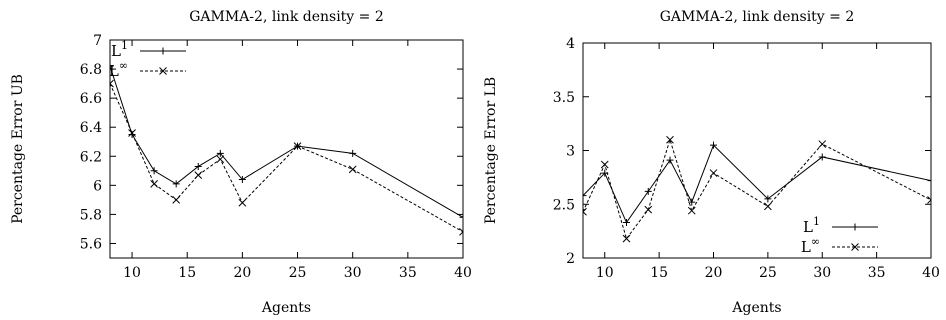 This screenshot has height=320, width=946. What do you see at coordinates (91, 70) in the screenshot?
I see `y-tick-label: 6.8` at bounding box center [91, 70].